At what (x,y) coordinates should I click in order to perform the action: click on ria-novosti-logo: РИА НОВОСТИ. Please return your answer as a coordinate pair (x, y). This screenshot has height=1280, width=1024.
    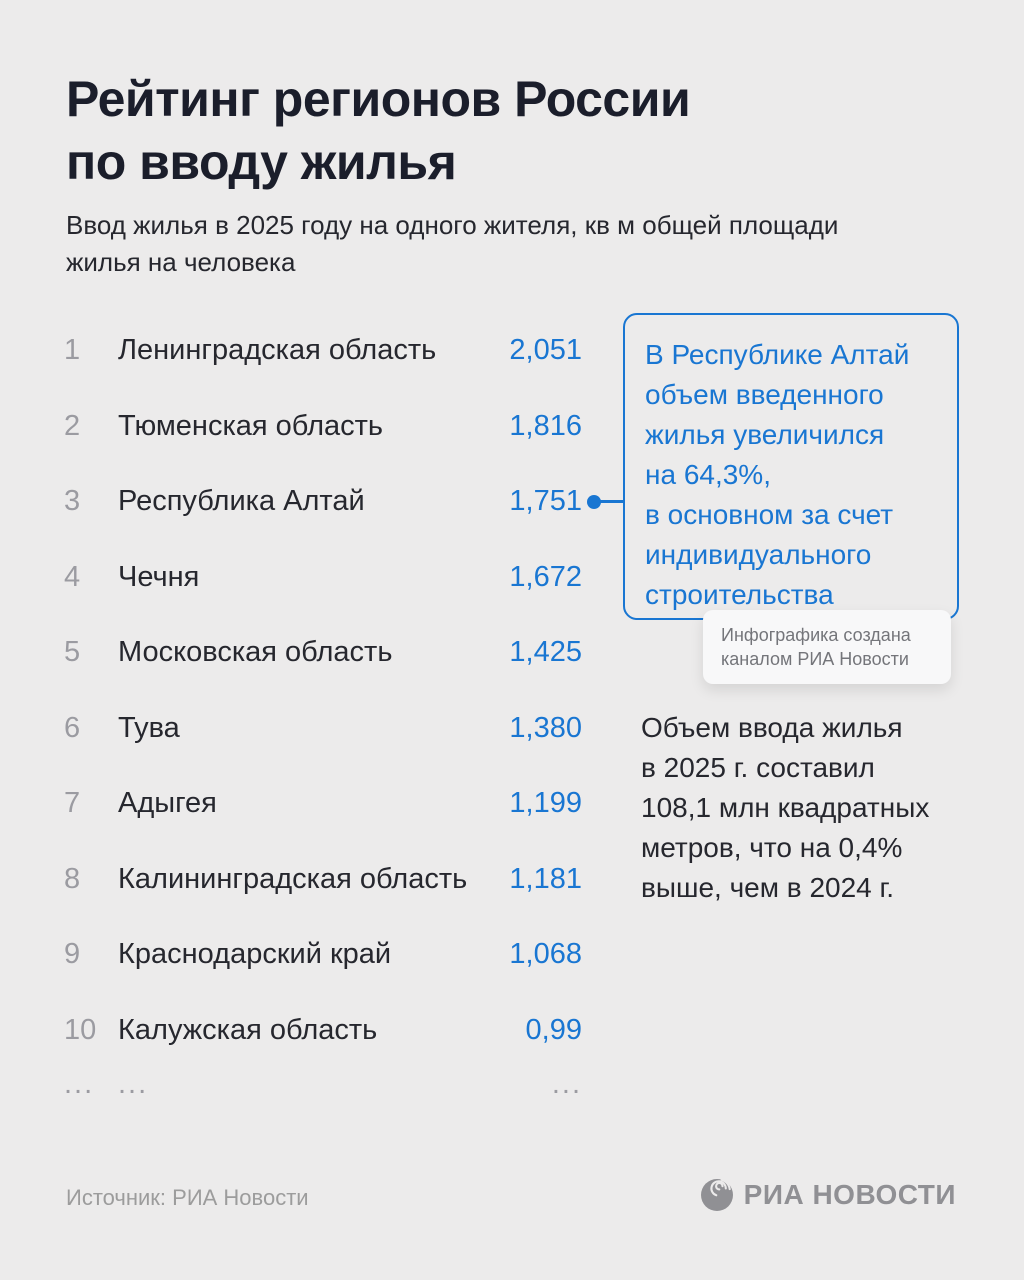
    Looking at the image, I should click on (827, 1195).